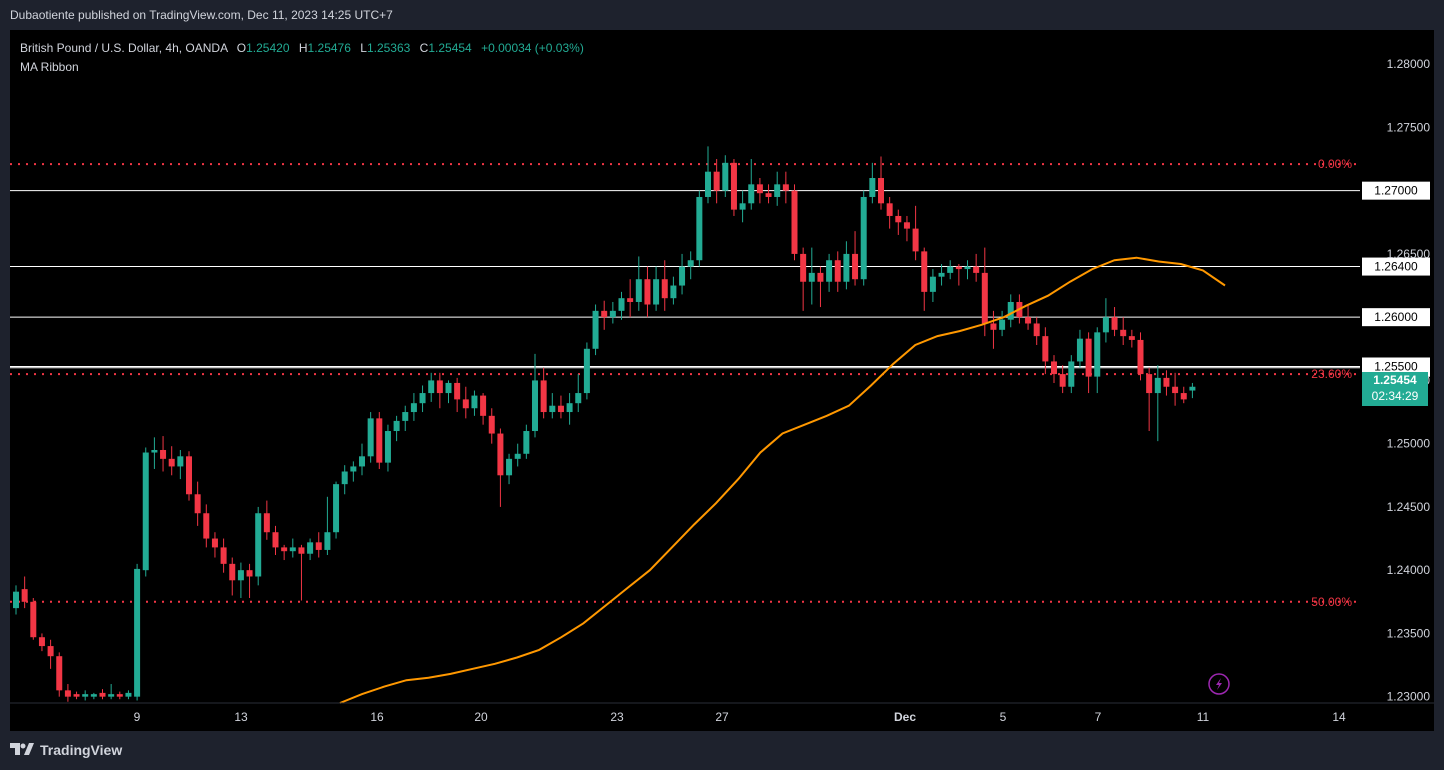 The image size is (1444, 770). I want to click on level-label: 1.25500, so click(1396, 367).